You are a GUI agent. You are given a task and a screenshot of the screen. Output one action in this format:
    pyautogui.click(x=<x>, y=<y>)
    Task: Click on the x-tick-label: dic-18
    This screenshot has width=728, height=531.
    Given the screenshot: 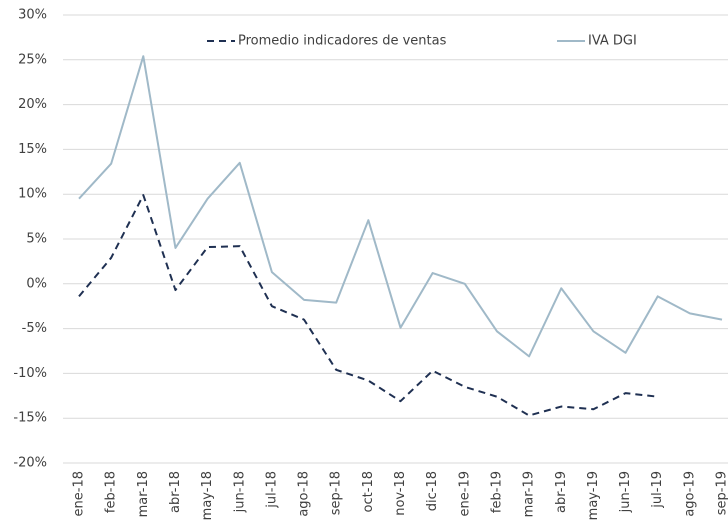 What is the action you would take?
    pyautogui.click(x=432, y=491)
    